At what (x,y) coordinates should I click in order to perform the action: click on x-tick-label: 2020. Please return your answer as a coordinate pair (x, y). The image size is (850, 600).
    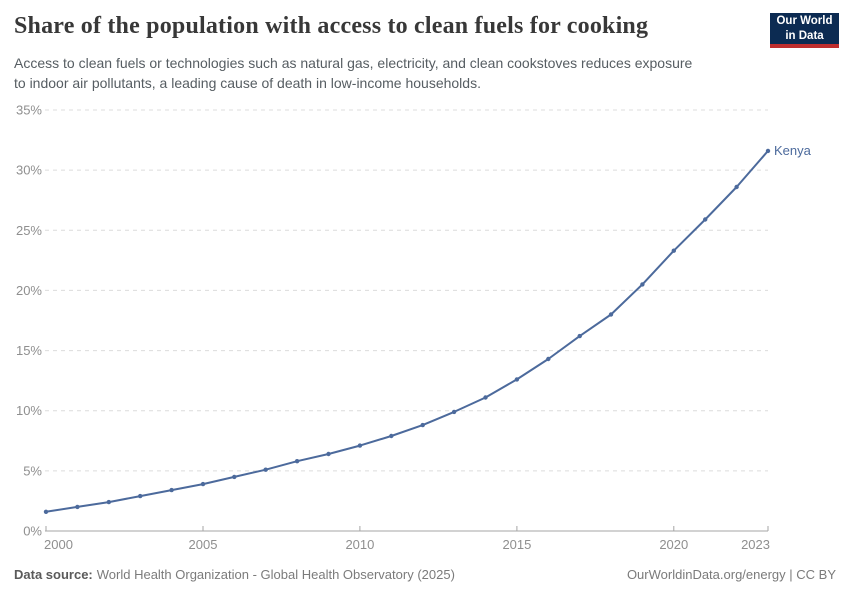
    Looking at the image, I should click on (673, 544).